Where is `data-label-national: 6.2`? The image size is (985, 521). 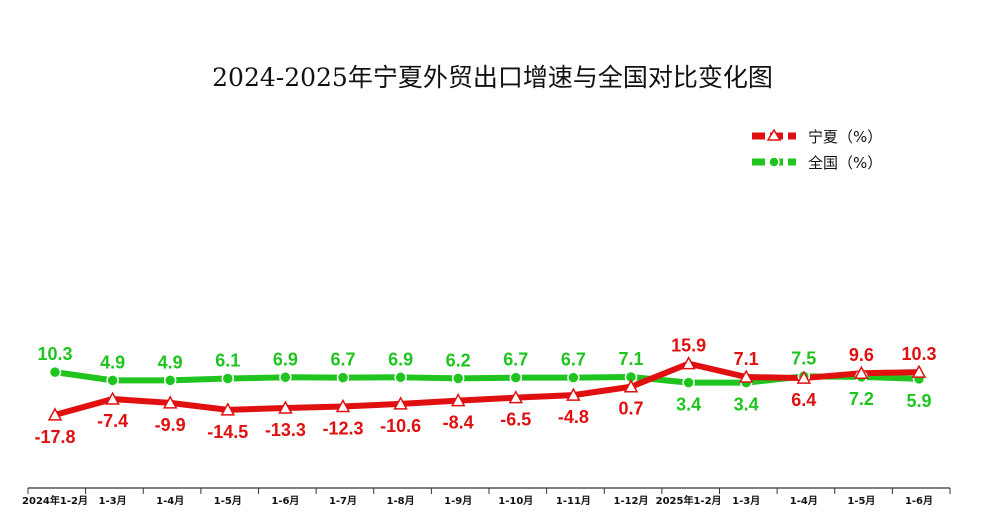 data-label-national: 6.2 is located at coordinates (458, 360).